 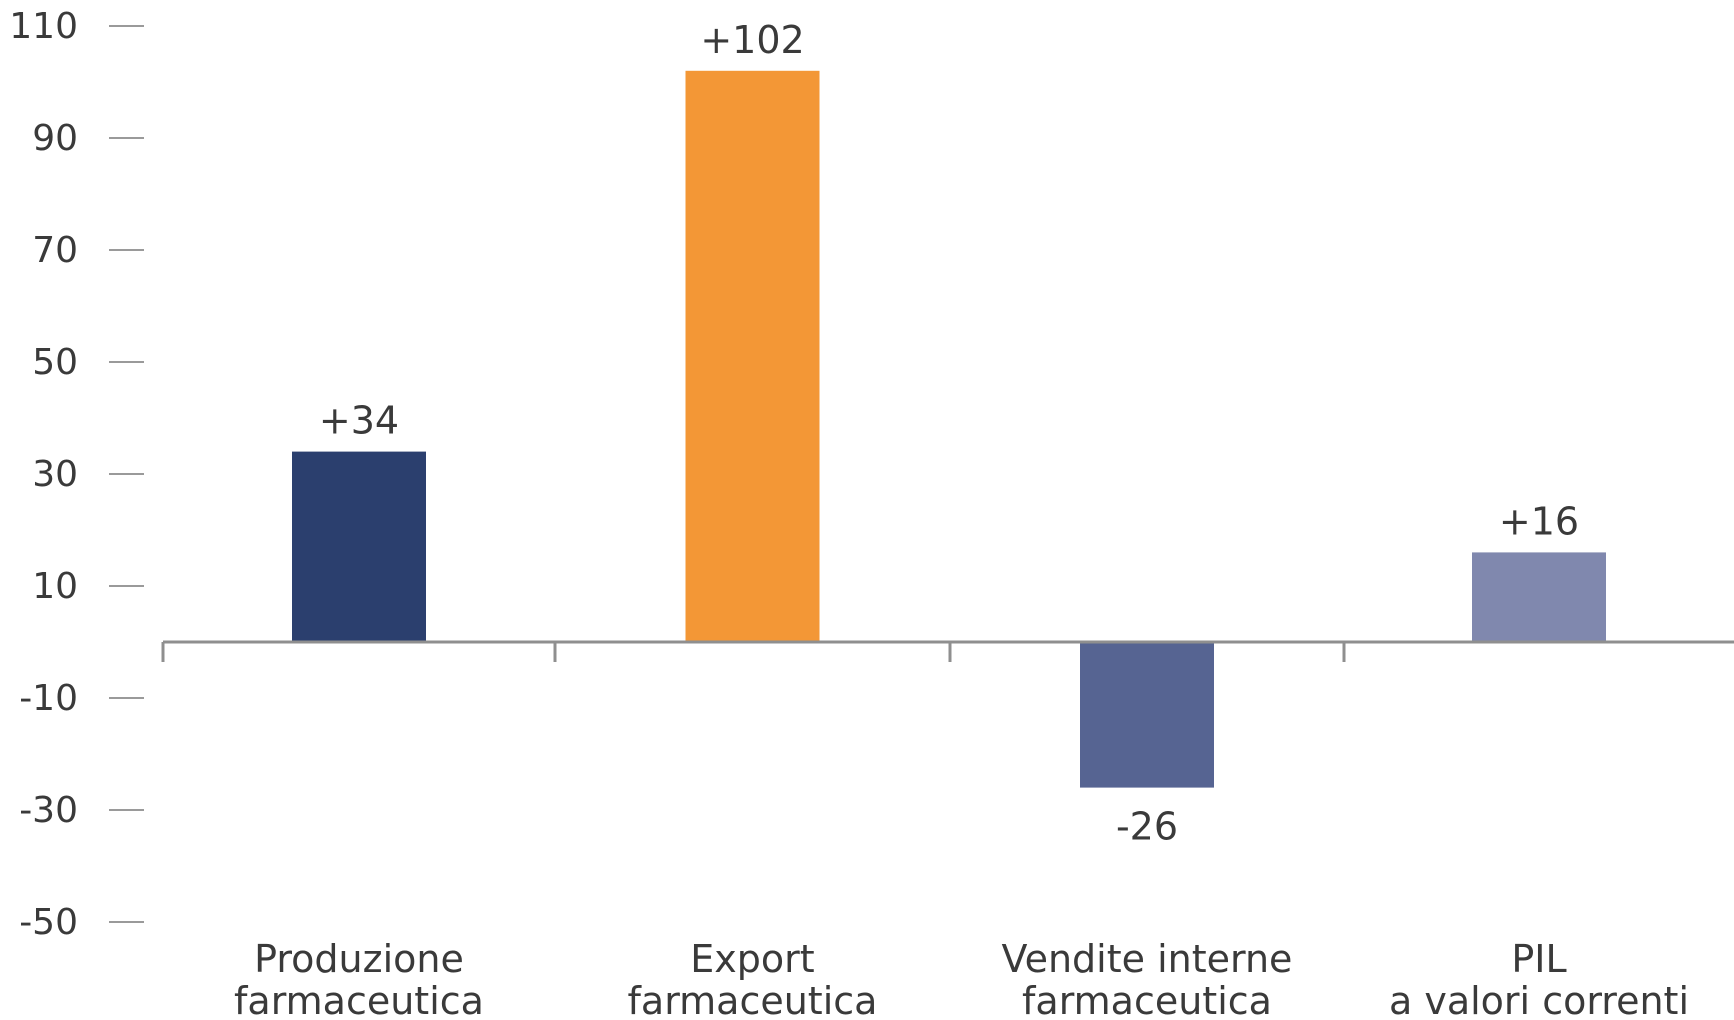 What do you see at coordinates (359, 421) in the screenshot?
I see `data-label: +34` at bounding box center [359, 421].